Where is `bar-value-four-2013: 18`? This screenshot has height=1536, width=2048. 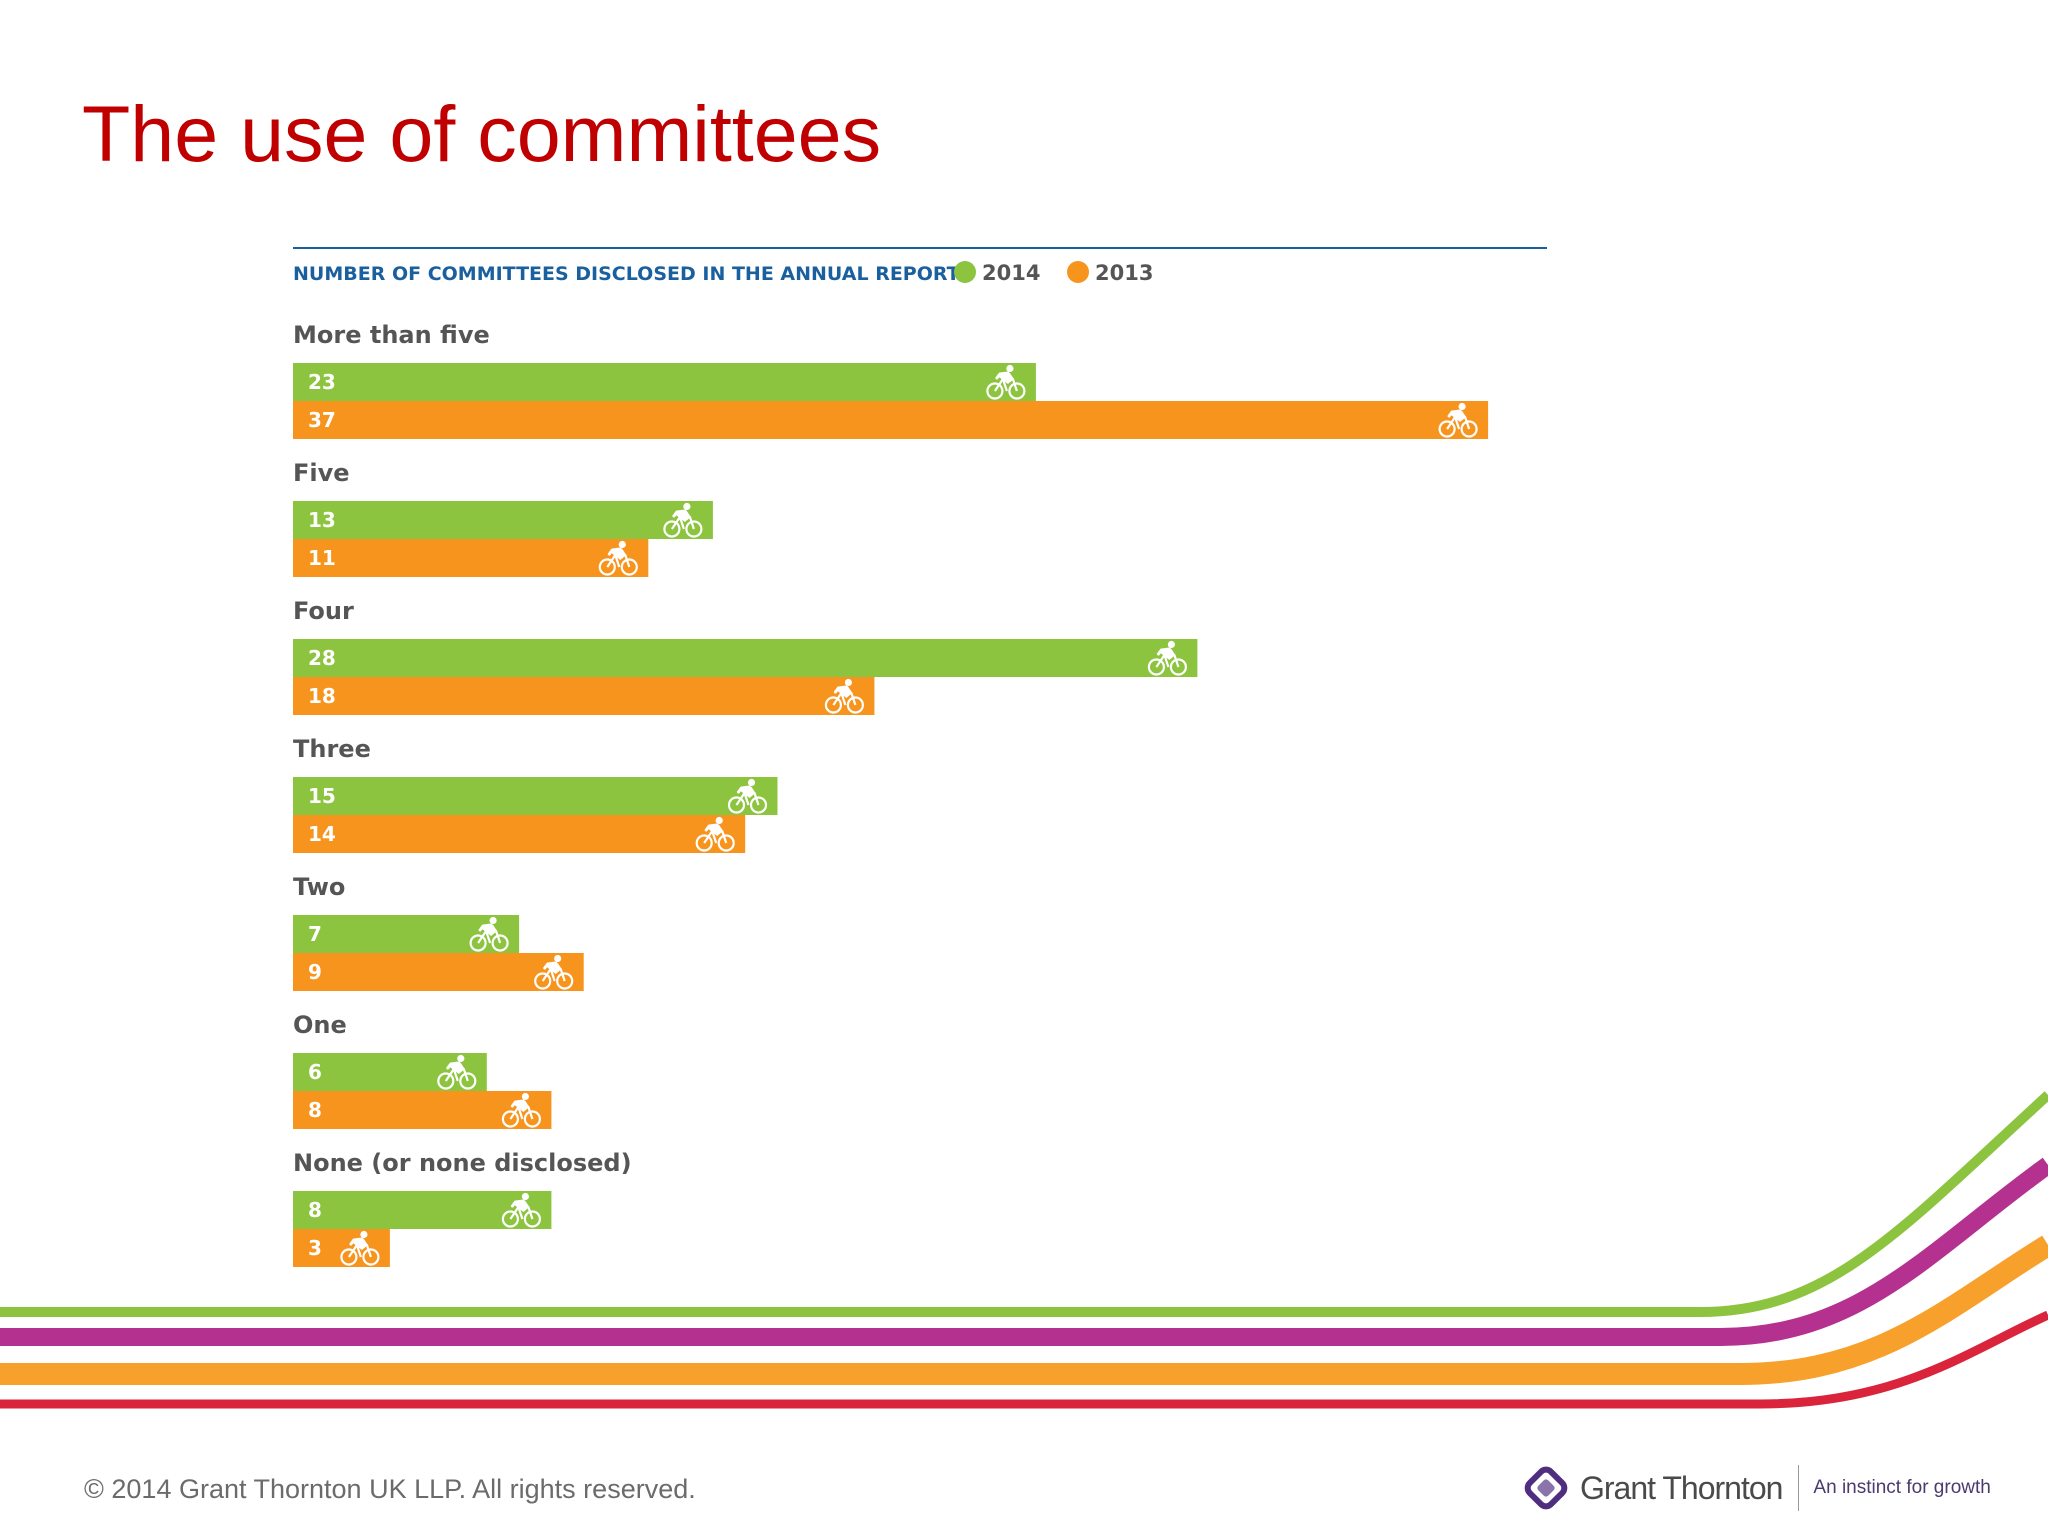 bar-value-four-2013: 18 is located at coordinates (322, 696).